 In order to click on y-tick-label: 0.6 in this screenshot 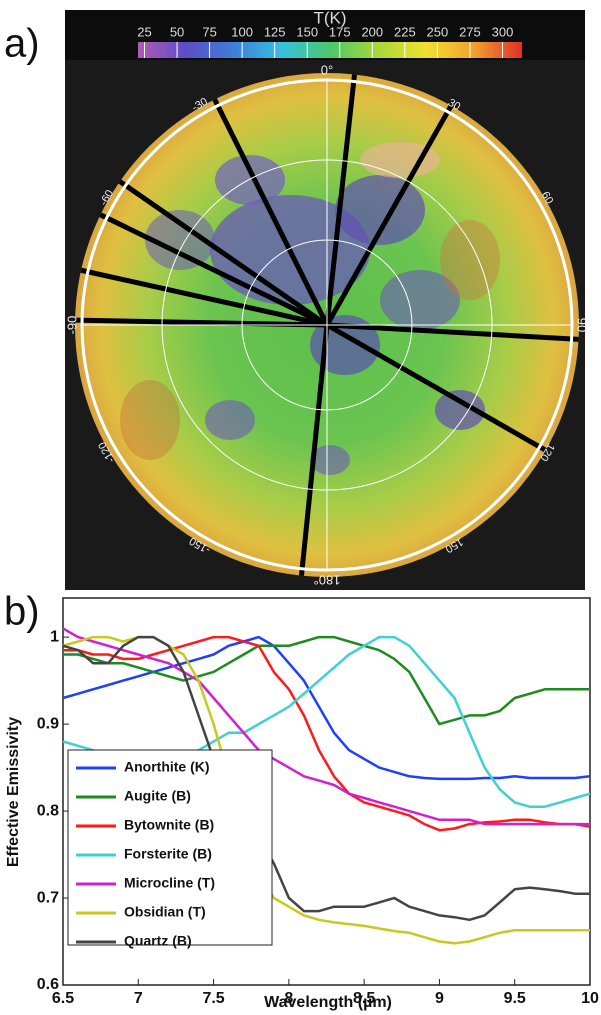, I will do `click(48, 984)`.